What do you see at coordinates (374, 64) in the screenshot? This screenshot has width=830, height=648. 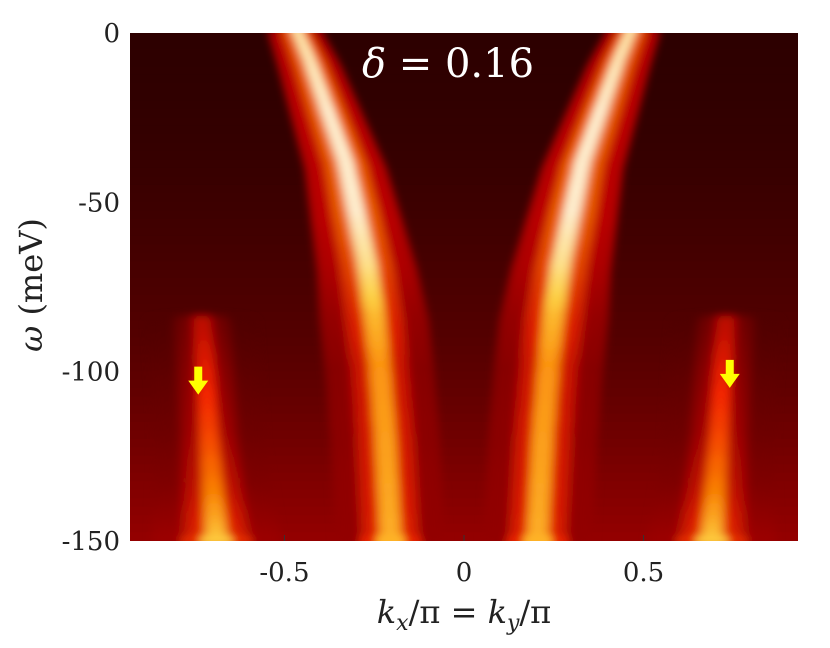 I see `title-symbol: δ` at bounding box center [374, 64].